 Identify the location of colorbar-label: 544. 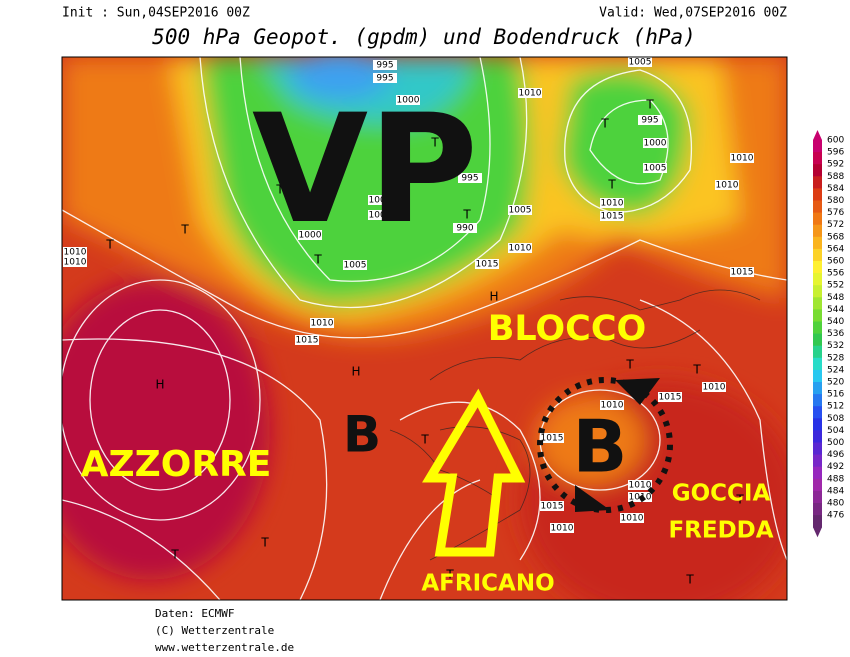
(835, 310).